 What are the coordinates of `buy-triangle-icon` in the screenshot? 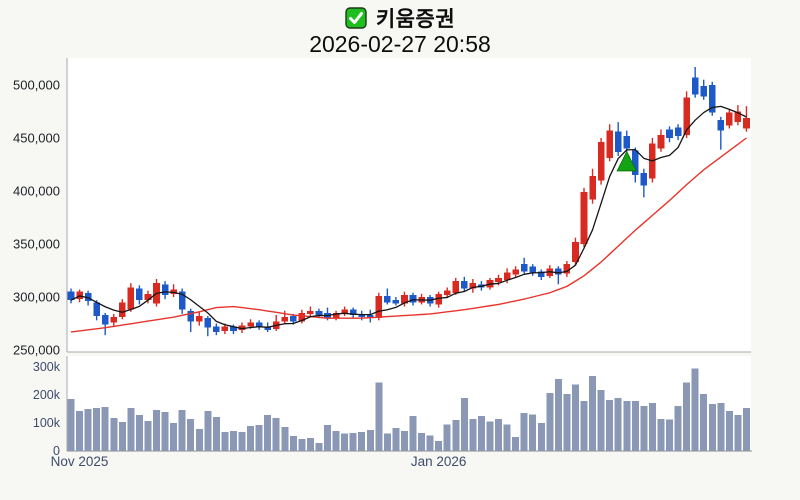 It's located at (627, 161).